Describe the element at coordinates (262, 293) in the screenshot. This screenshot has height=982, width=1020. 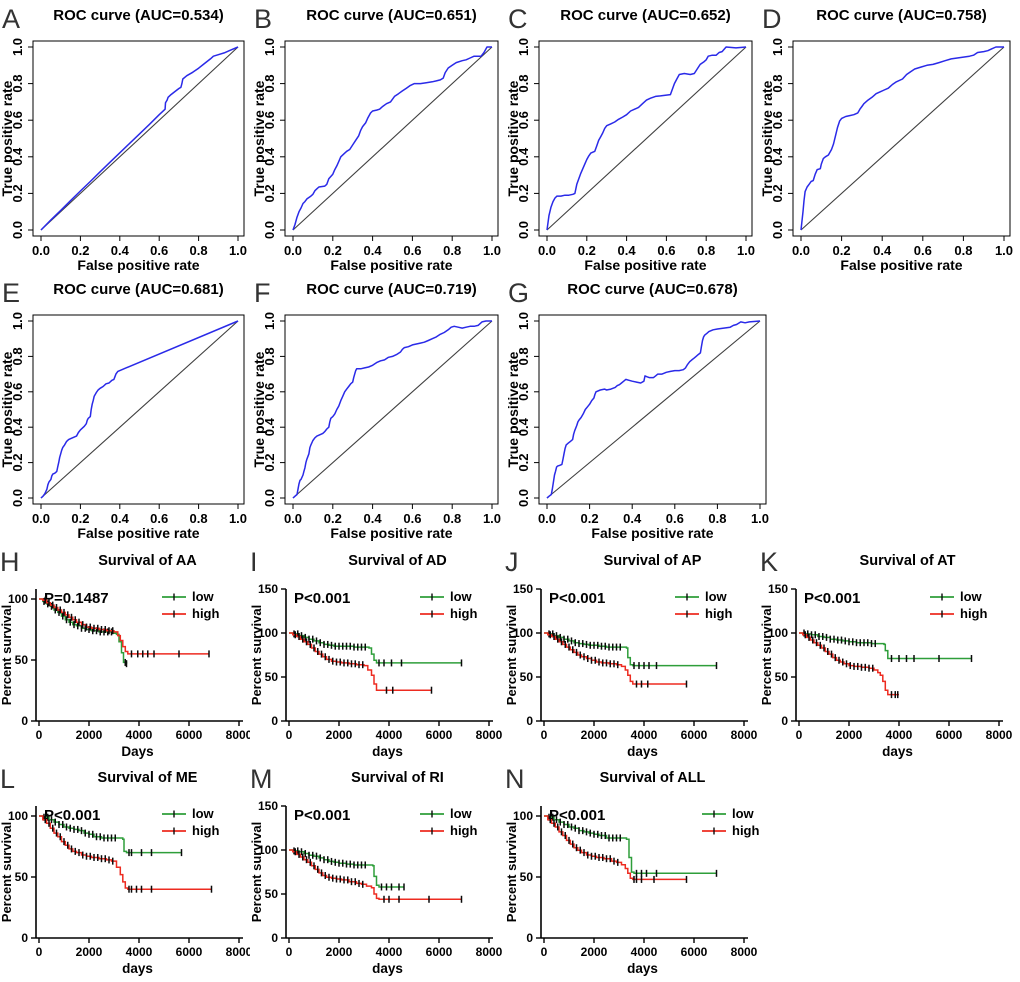
I see `panel-letter: F` at that location.